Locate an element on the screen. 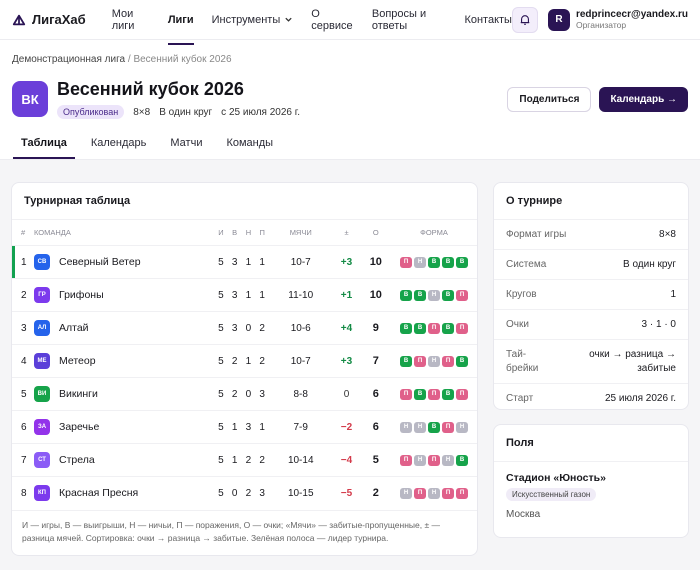 This screenshot has width=700, height=570. played-cell: 5 is located at coordinates (221, 295).